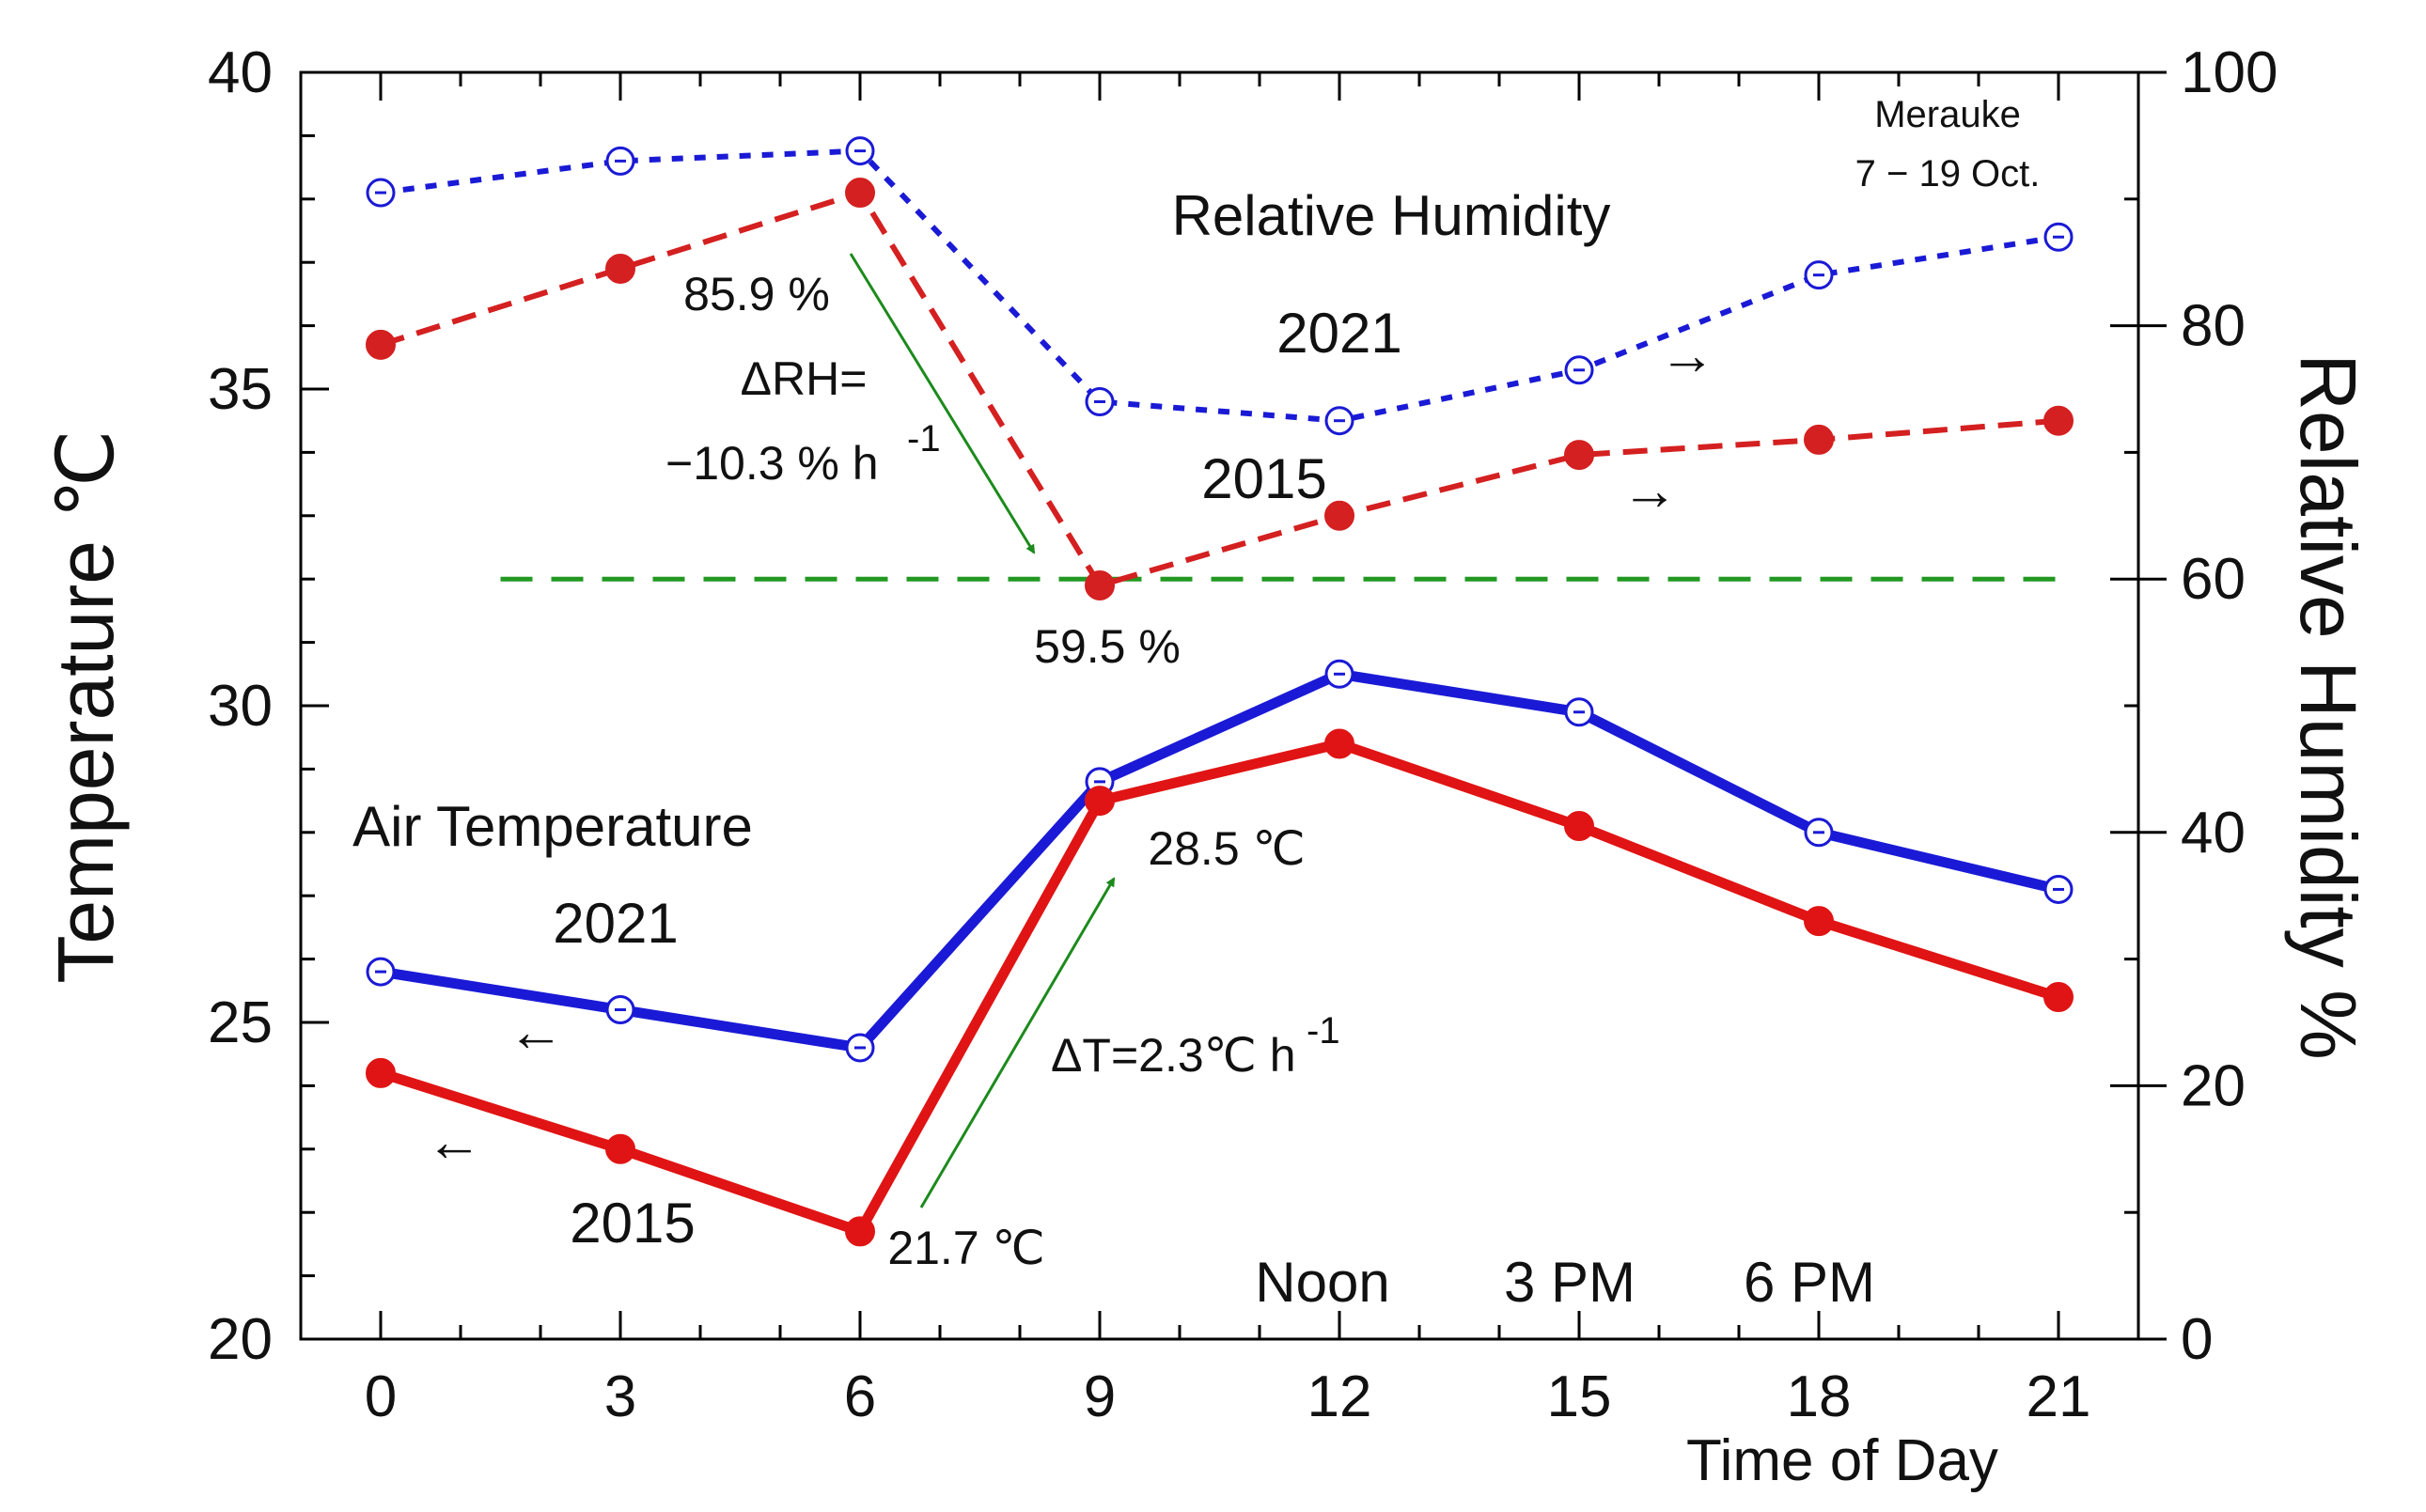 Image resolution: width=2426 pixels, height=1512 pixels. I want to click on rh-low-label: 59.5 %, so click(1108, 646).